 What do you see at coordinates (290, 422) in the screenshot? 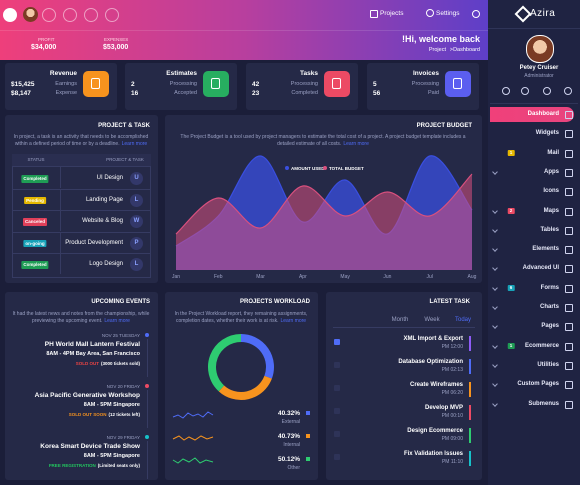
I see `workload-name: External` at bounding box center [290, 422].